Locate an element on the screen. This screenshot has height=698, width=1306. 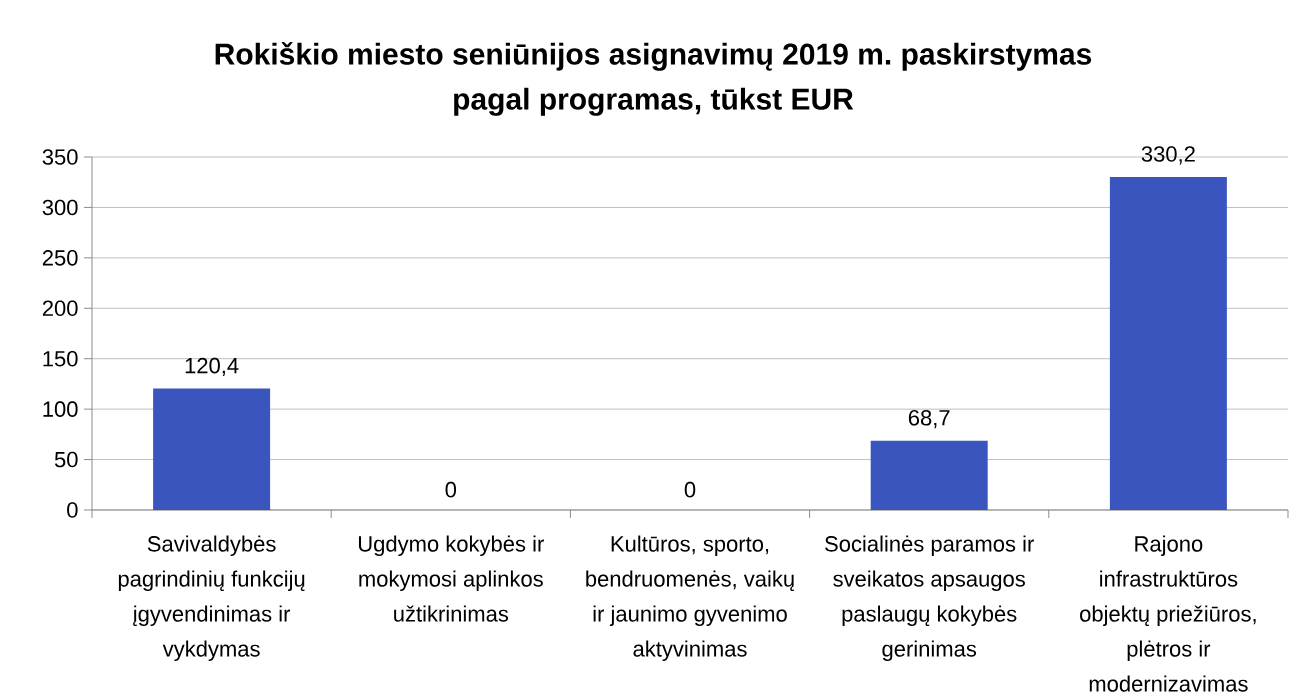
chart-title: Rokiškio miesto seniūnijos asignavimų 2019 m. paskirstymas pagal programas, tūkst EUR is located at coordinates (653, 79).